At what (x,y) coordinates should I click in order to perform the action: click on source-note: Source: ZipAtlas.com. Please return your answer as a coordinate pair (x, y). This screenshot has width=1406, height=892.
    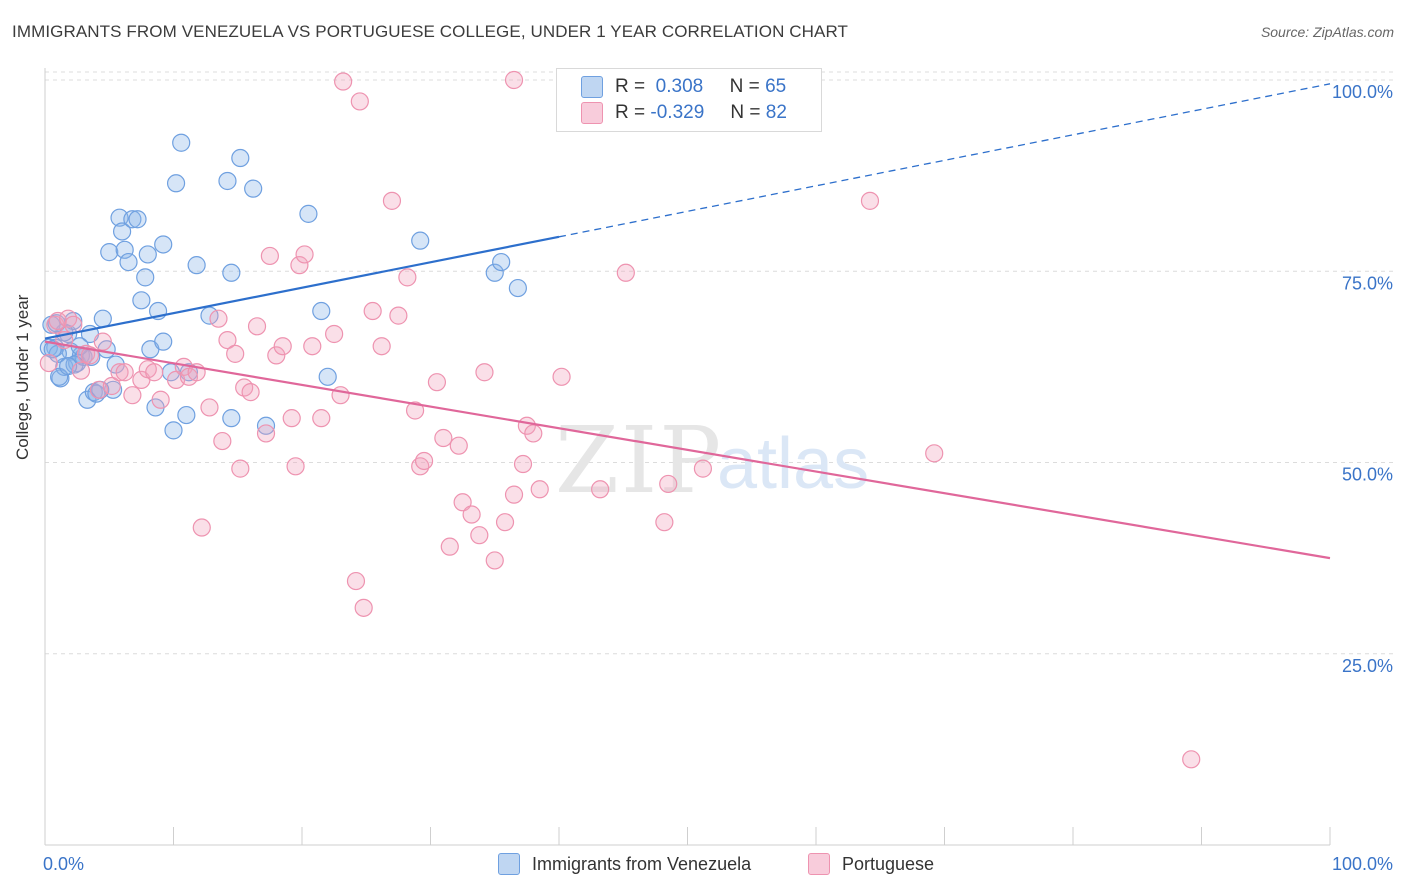
    Looking at the image, I should click on (1327, 32).